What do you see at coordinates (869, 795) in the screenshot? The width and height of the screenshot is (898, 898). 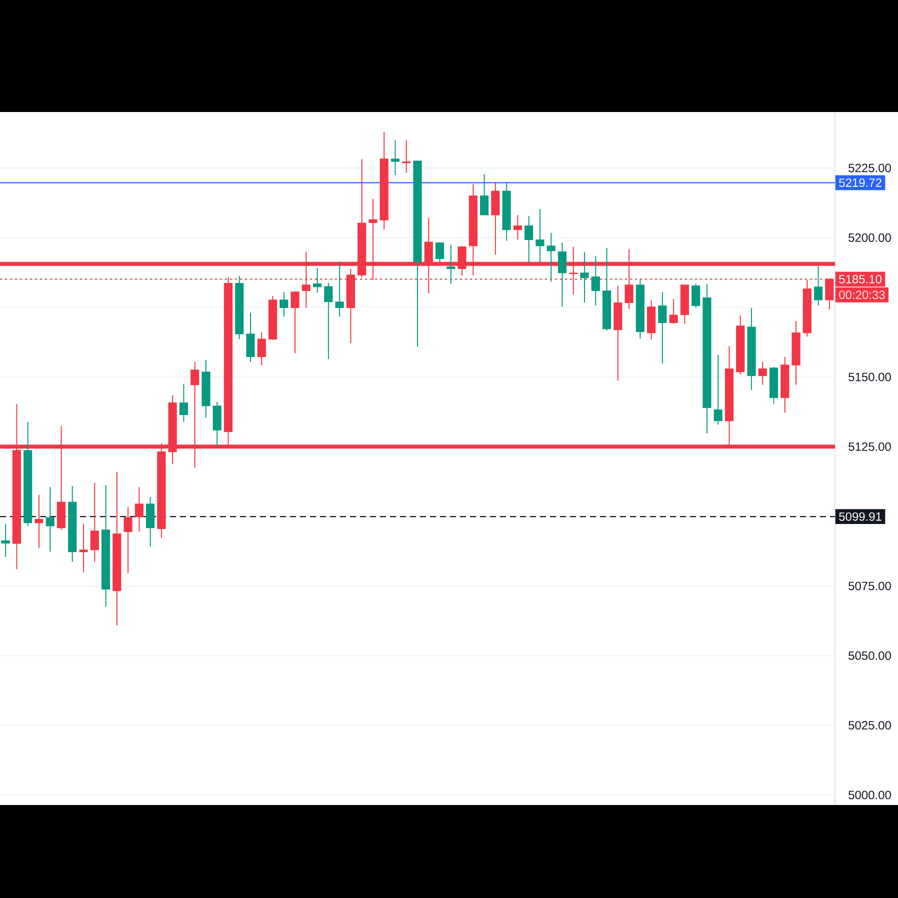 I see `y-tick-label: 5000.00` at bounding box center [869, 795].